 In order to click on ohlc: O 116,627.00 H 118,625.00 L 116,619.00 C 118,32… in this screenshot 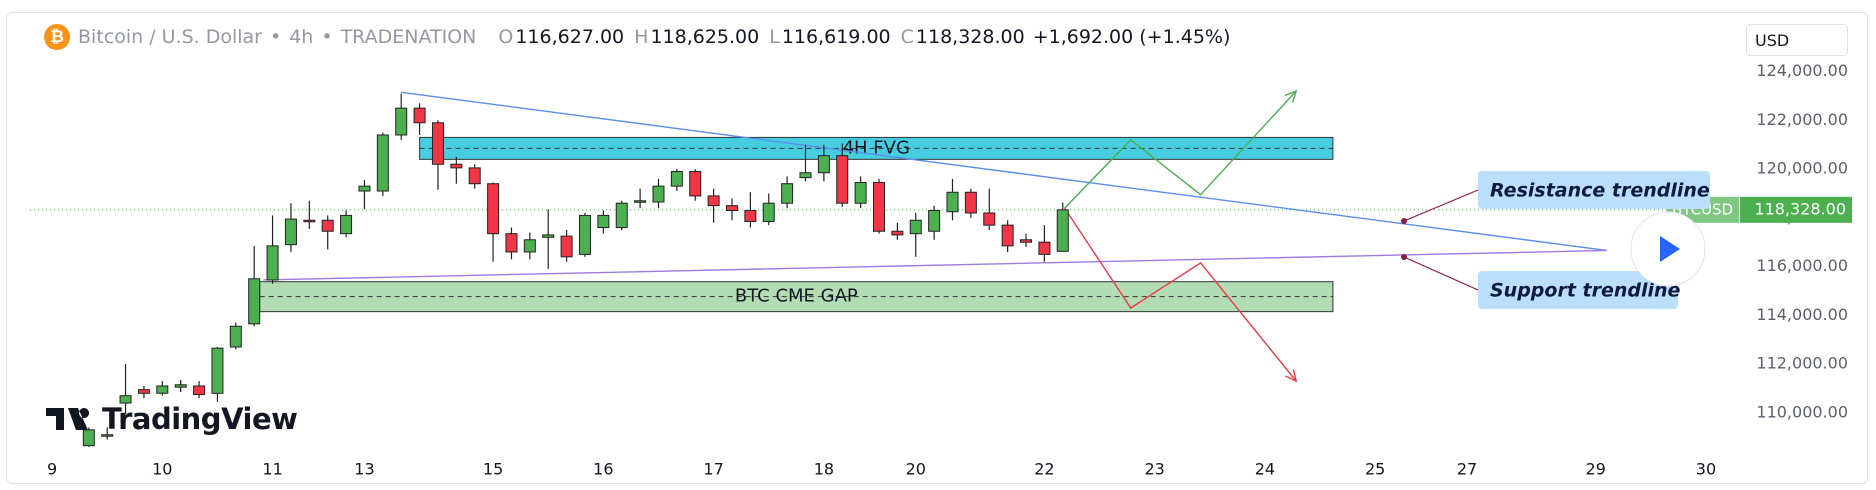, I will do `click(757, 37)`.